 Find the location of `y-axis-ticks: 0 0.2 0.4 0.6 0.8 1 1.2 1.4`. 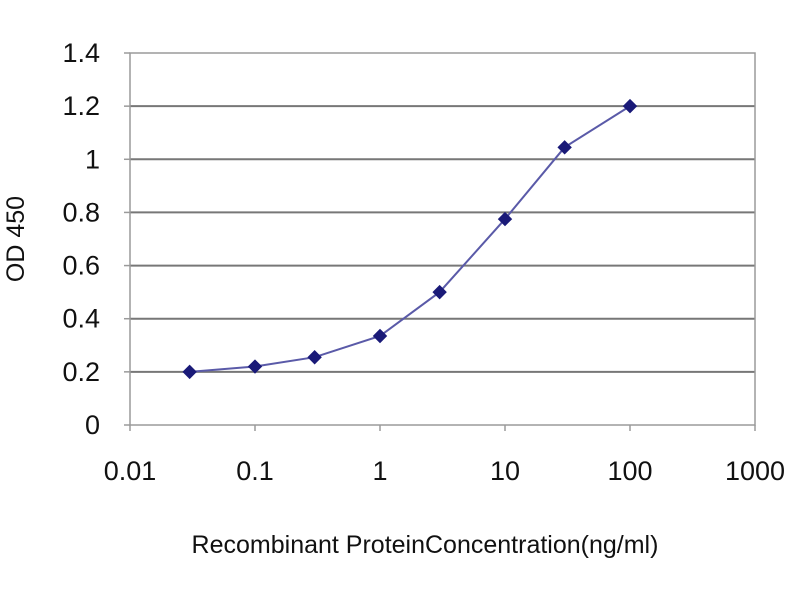

y-axis-ticks: 0 0.2 0.4 0.6 0.8 1 1.2 1.4 is located at coordinates (96, 239).